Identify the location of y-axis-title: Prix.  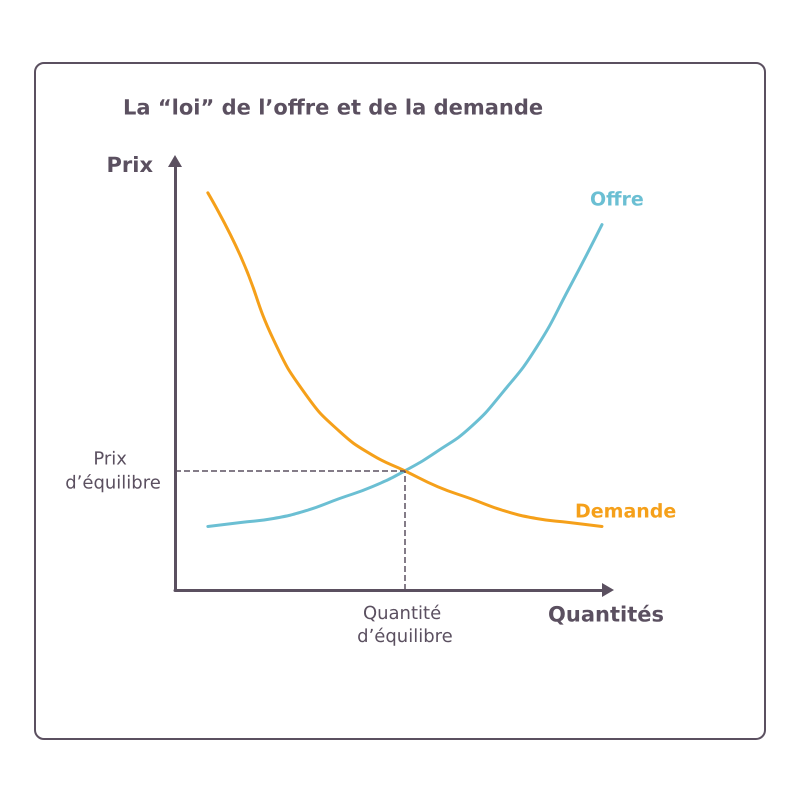
(130, 165).